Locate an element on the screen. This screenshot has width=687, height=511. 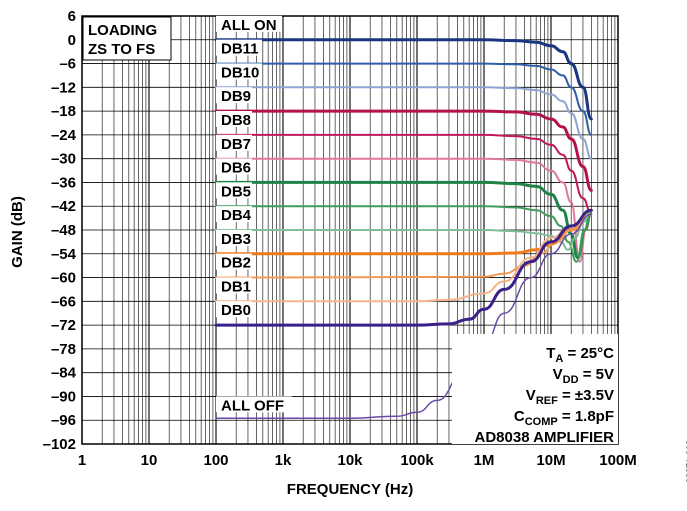
series-label: DB10 is located at coordinates (240, 72).